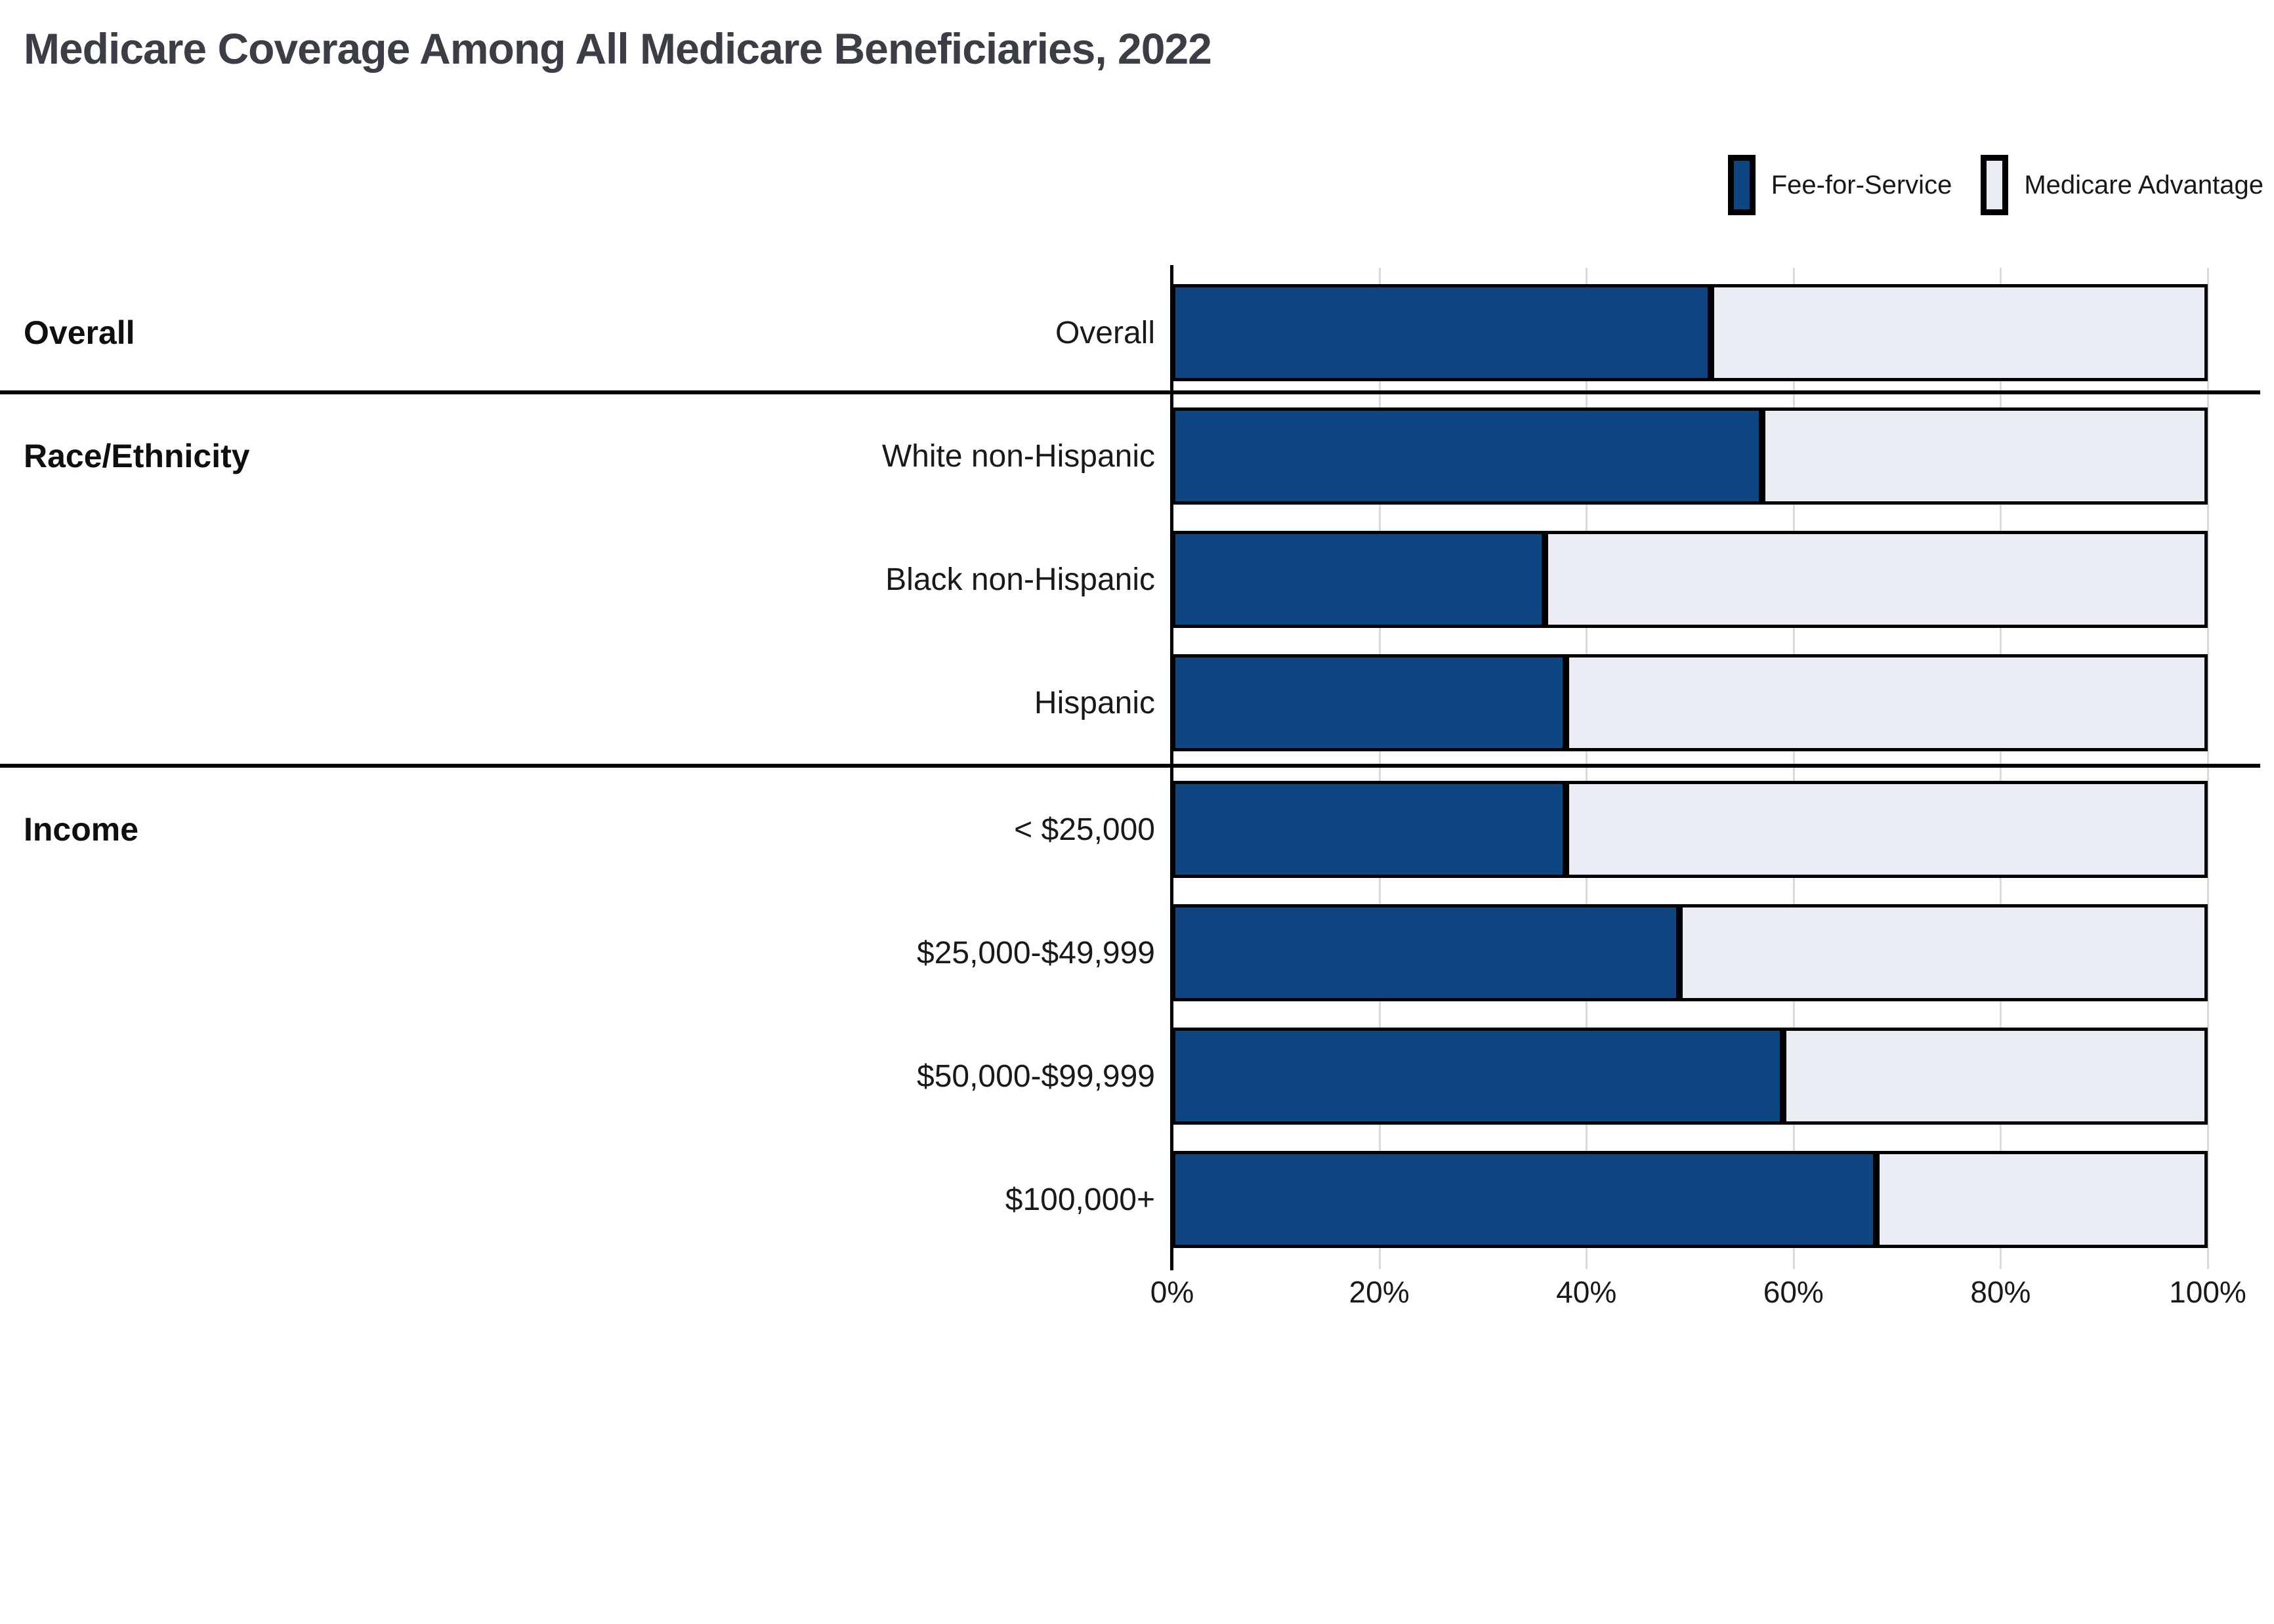  I want to click on legend-swatch-fee-for-service, so click(1741, 185).